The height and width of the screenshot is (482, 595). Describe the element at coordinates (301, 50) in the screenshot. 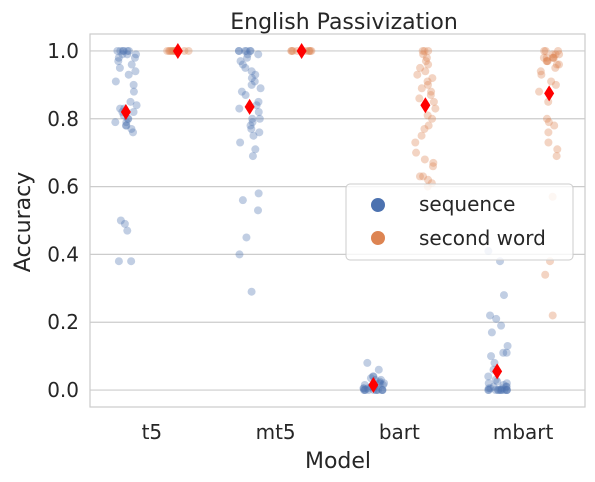

I see `mean-marker-second-word-mt5` at that location.